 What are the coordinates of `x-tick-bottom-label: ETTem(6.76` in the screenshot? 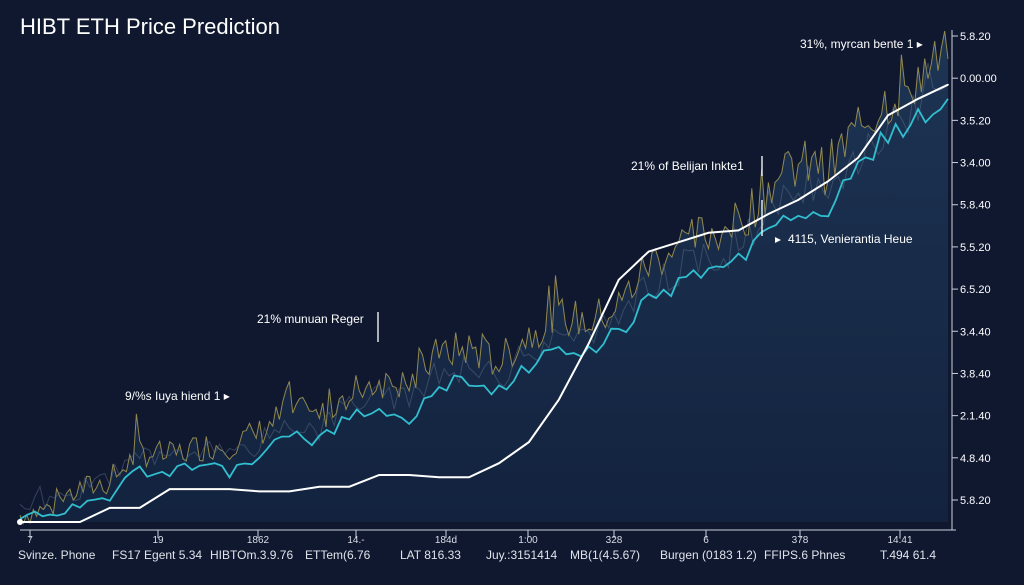 It's located at (338, 555).